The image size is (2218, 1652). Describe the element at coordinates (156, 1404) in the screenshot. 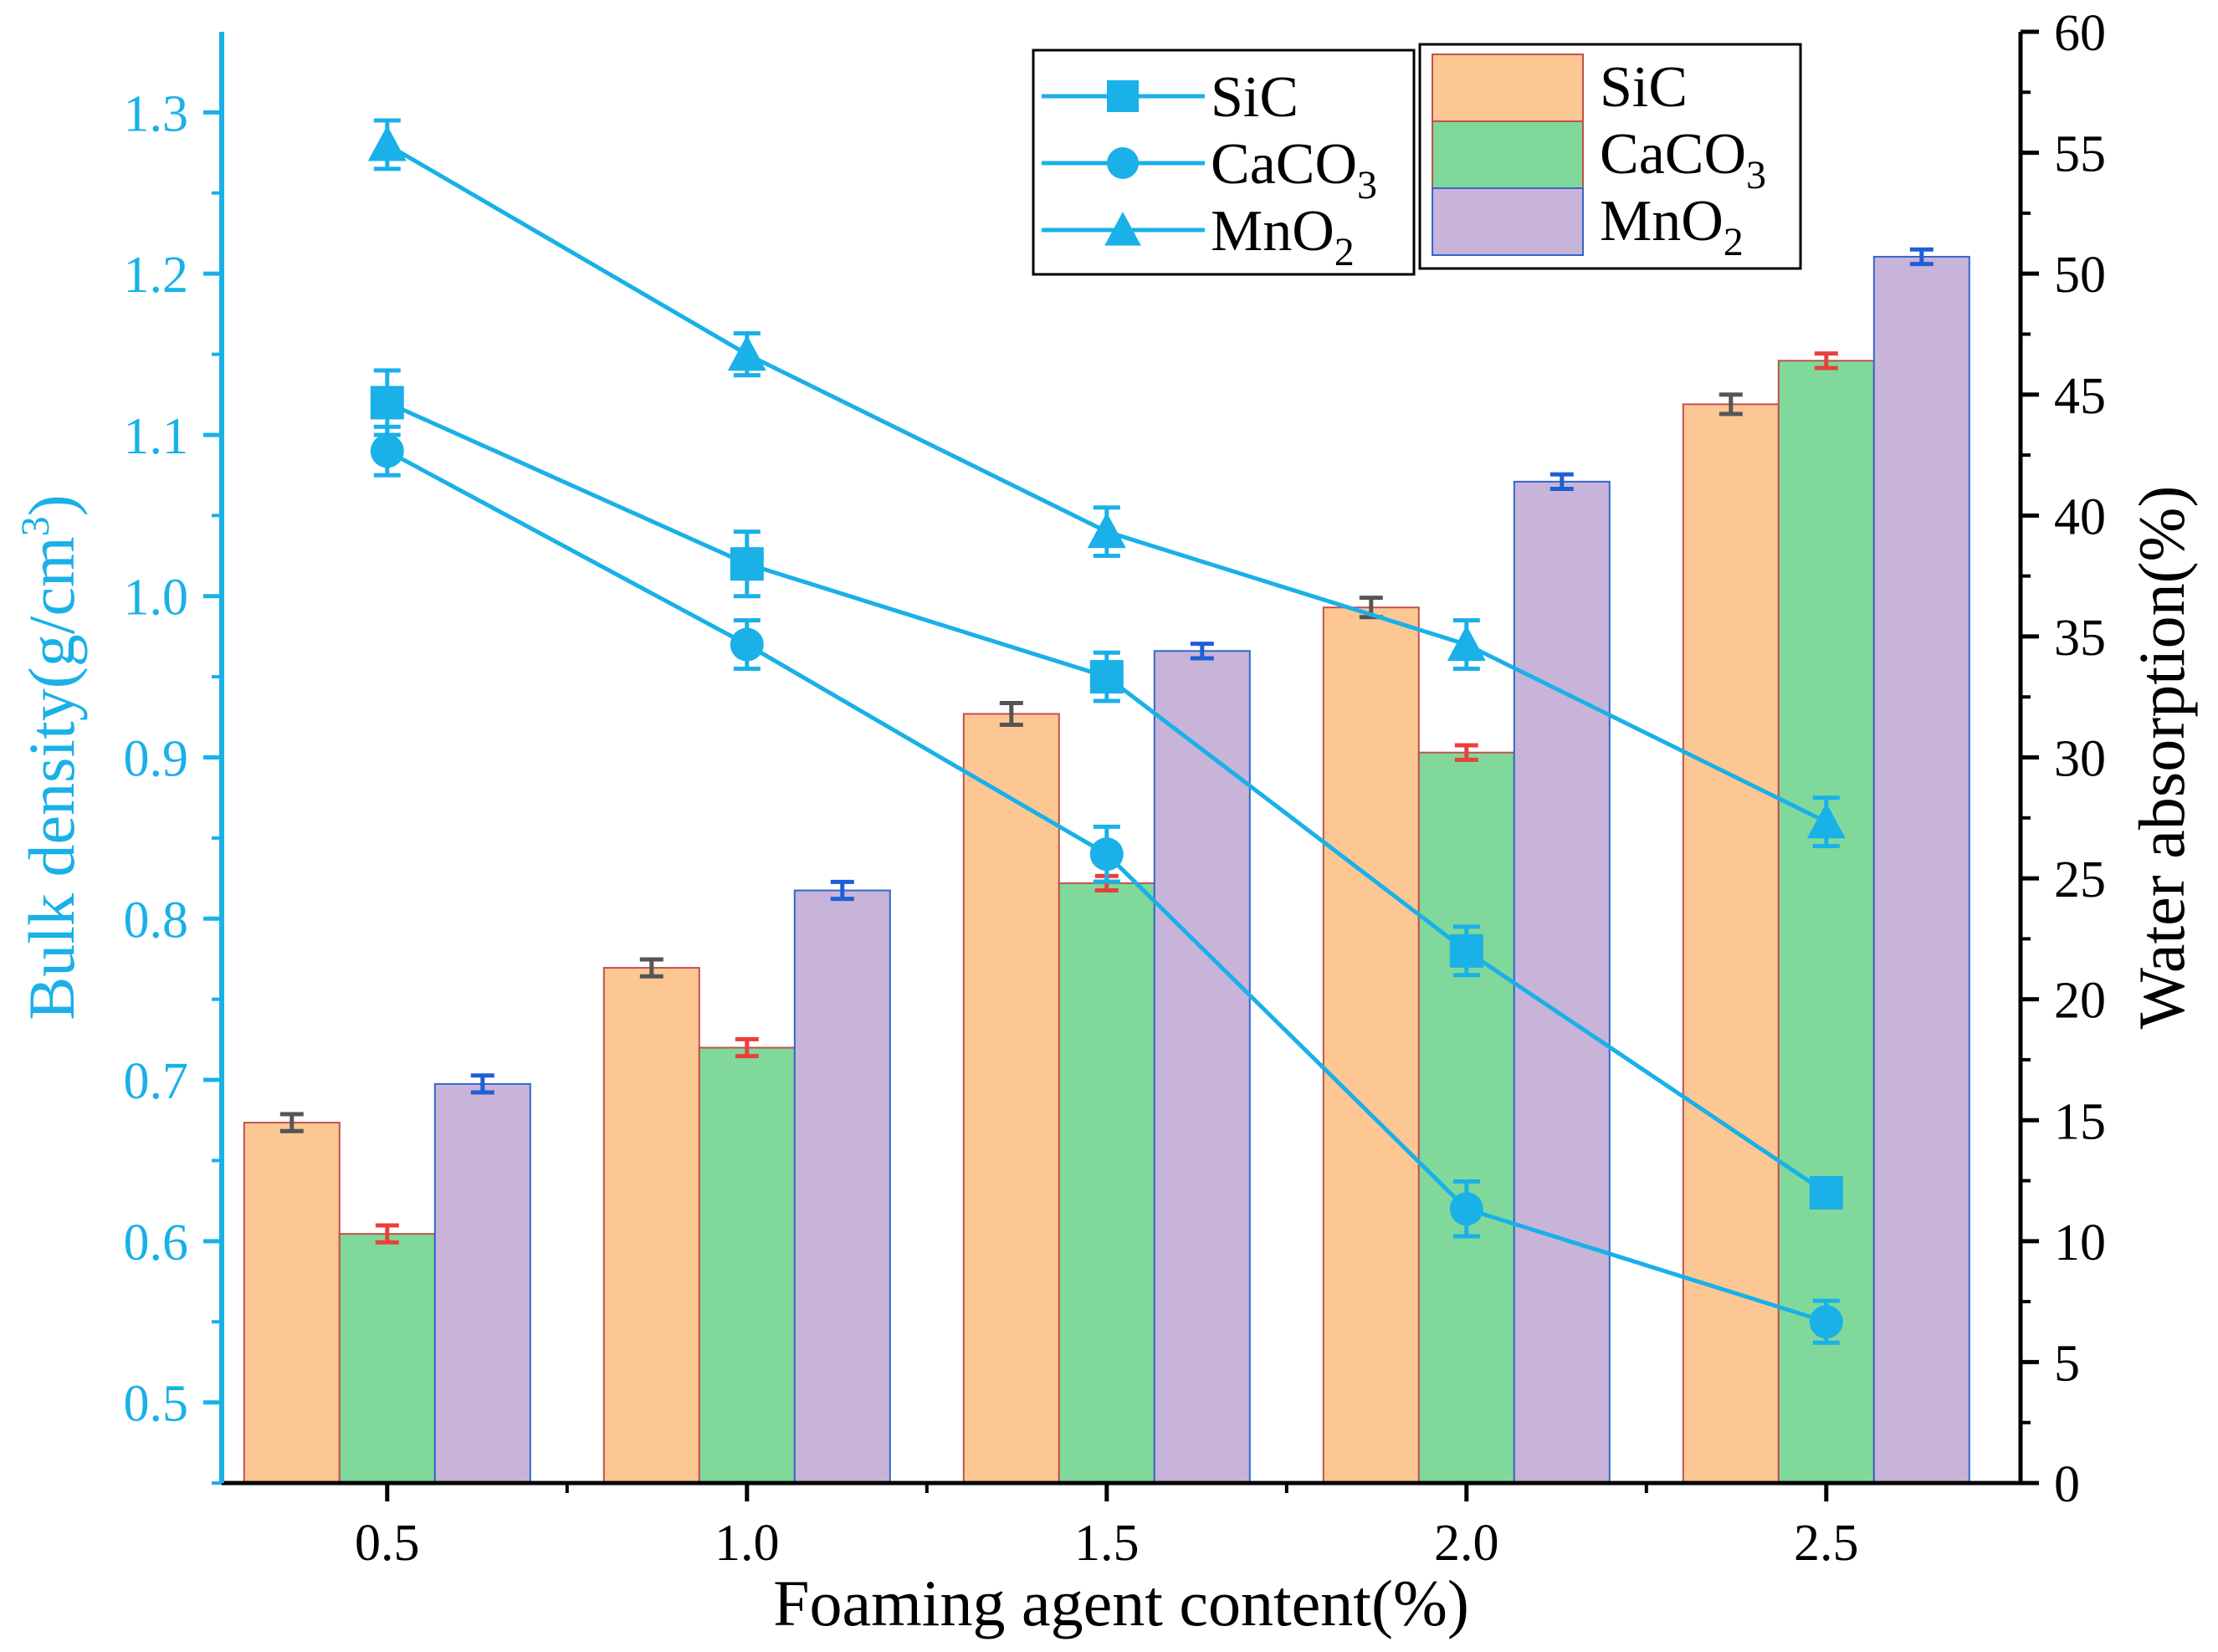

I see `left-tick-label-0: 0.5` at that location.